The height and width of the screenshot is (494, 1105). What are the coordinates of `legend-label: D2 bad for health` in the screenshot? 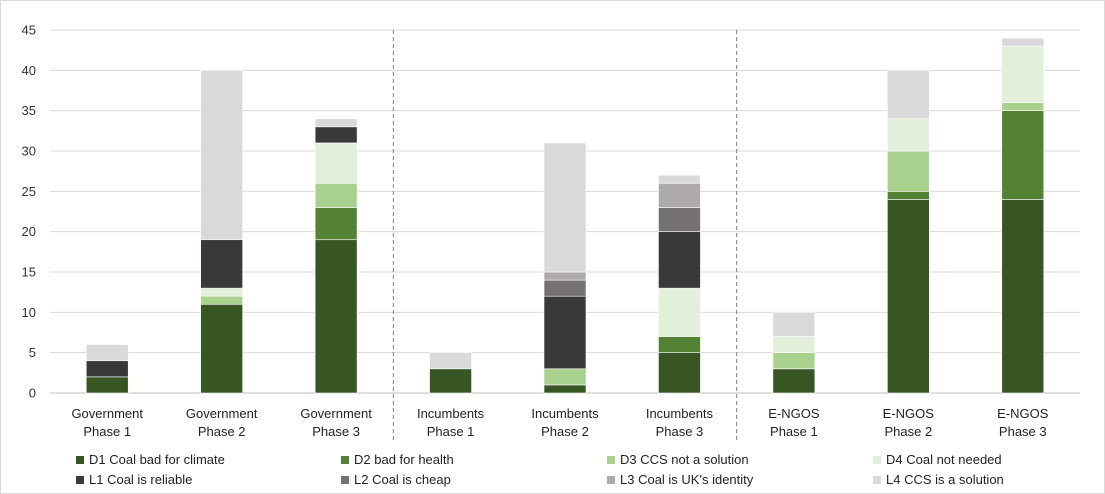 It's located at (404, 459).